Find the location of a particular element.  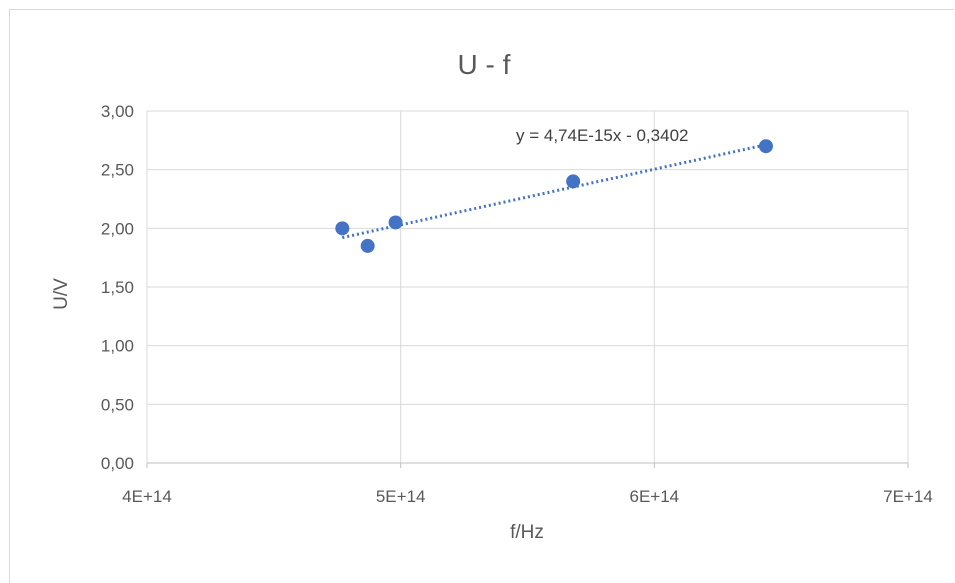

trendline is located at coordinates (554, 191).